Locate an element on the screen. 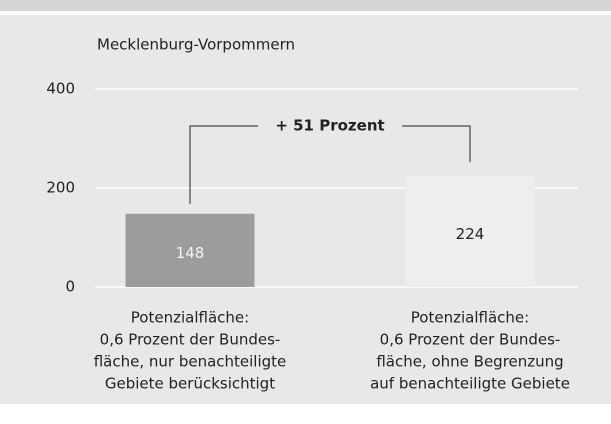 Image resolution: width=611 pixels, height=424 pixels. x-tick-label: Gebiete berücksichtigt is located at coordinates (190, 384).